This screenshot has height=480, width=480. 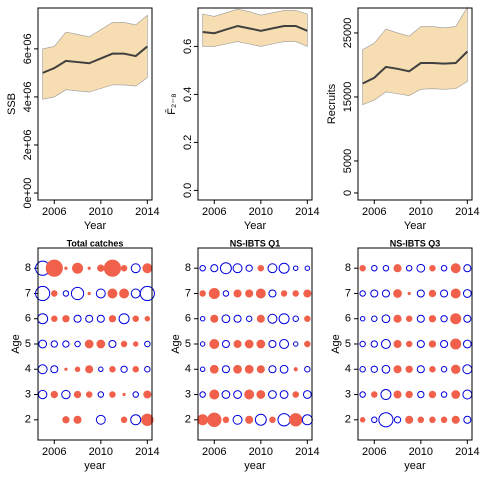 What do you see at coordinates (95, 243) in the screenshot?
I see `panel-title: Total catches` at bounding box center [95, 243].